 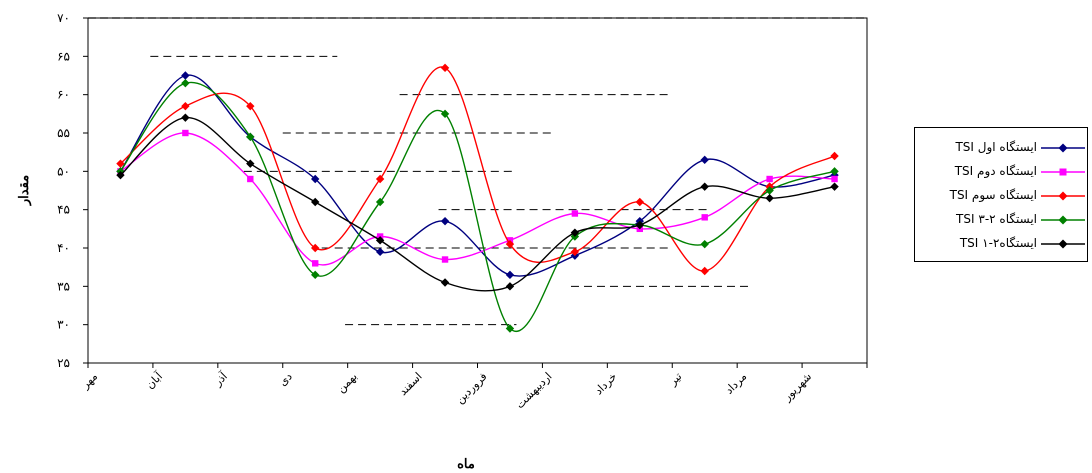 I want to click on legend-label: ایستگاه اول TSI, so click(x=996, y=147).